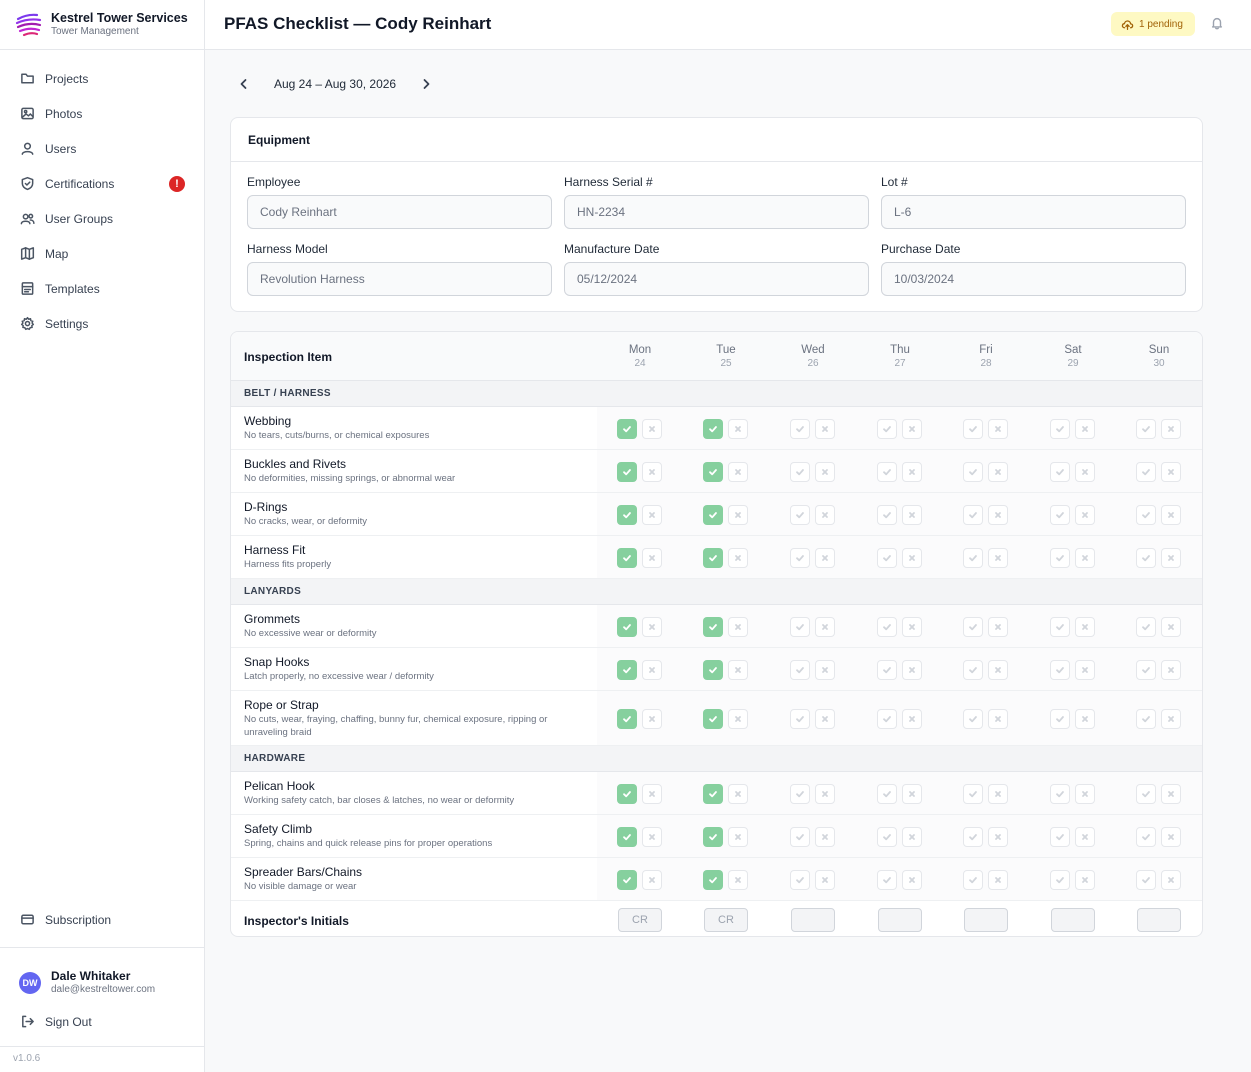 The height and width of the screenshot is (1072, 1251). What do you see at coordinates (726, 920) in the screenshot?
I see `initials-input: CR` at bounding box center [726, 920].